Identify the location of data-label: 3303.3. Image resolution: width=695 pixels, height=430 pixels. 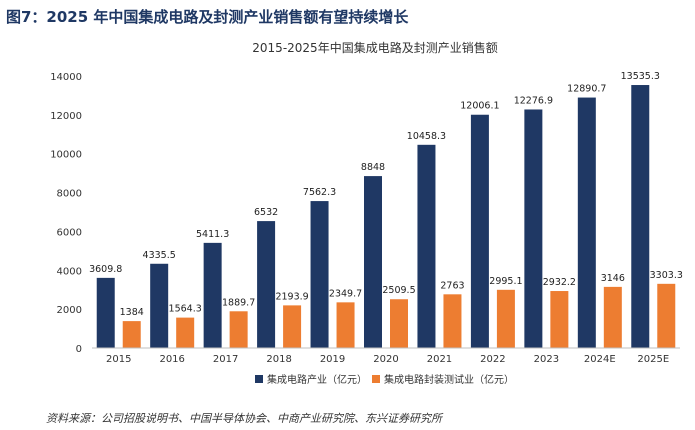
(666, 275).